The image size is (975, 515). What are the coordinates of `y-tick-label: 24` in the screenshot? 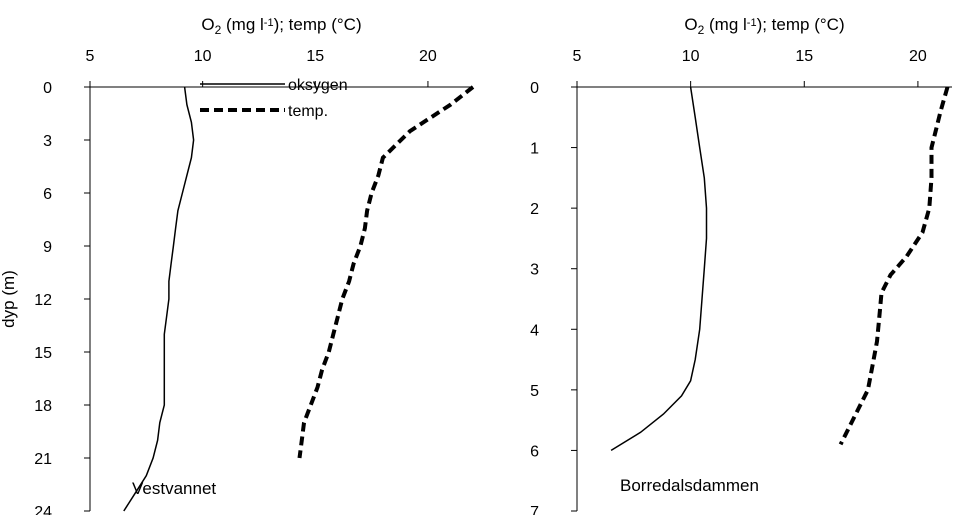 It's located at (43, 509).